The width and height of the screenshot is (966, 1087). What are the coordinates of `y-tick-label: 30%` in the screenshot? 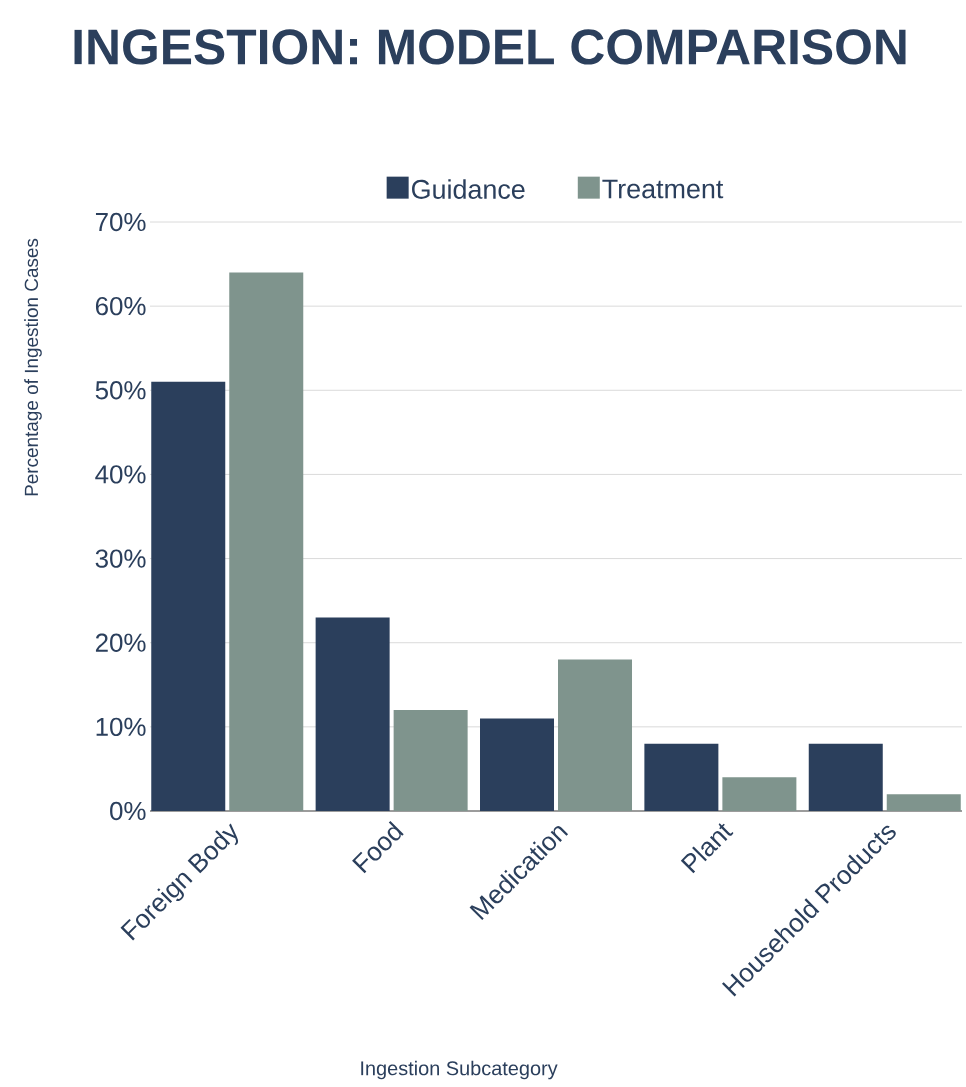 It's located at (120, 558).